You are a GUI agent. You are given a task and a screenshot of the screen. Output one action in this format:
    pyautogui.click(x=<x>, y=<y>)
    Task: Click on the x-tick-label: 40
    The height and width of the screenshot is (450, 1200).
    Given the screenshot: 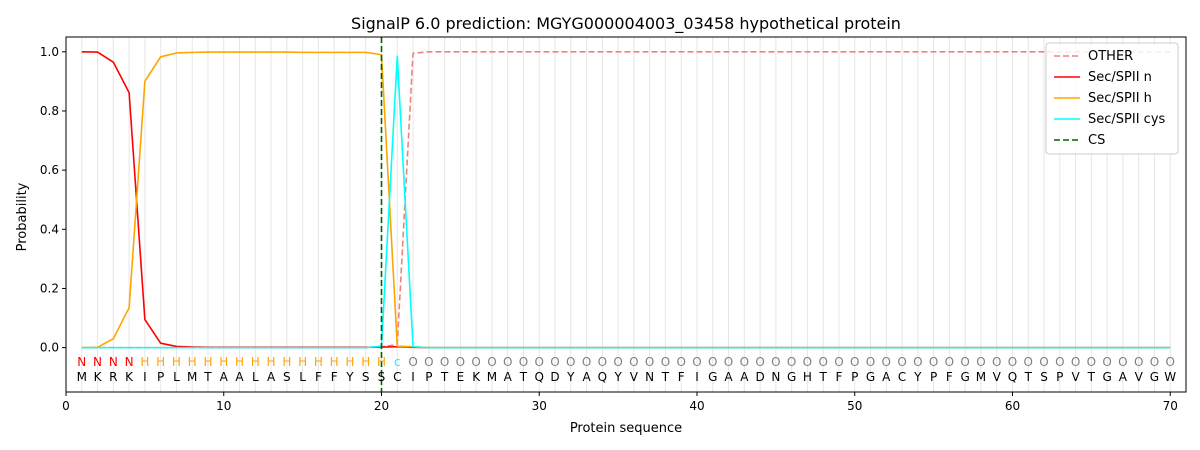 What is the action you would take?
    pyautogui.click(x=696, y=406)
    